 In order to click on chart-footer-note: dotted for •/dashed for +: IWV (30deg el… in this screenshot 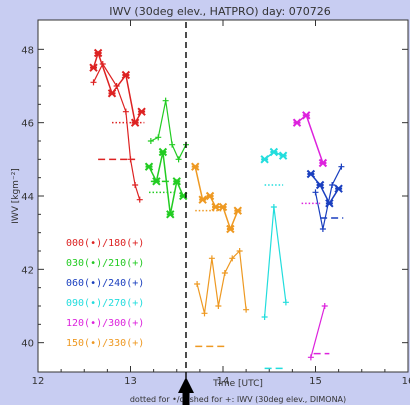, I will do `click(238, 399)`.